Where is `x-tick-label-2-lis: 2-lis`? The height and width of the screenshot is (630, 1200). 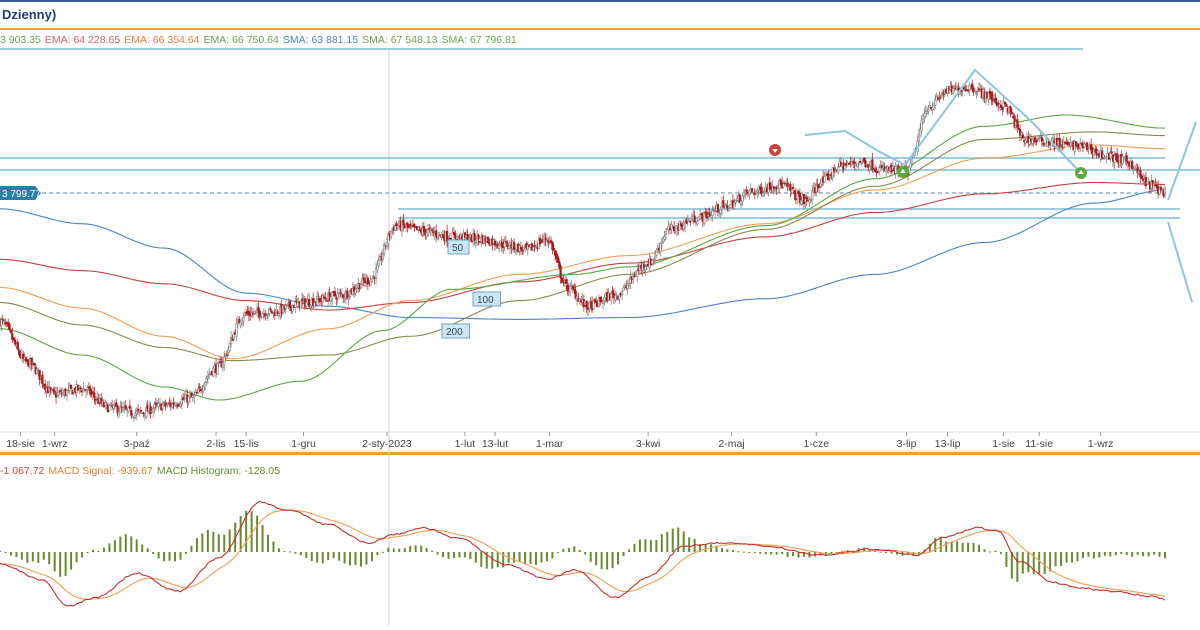
x-tick-label-2-lis: 2-lis is located at coordinates (215, 444).